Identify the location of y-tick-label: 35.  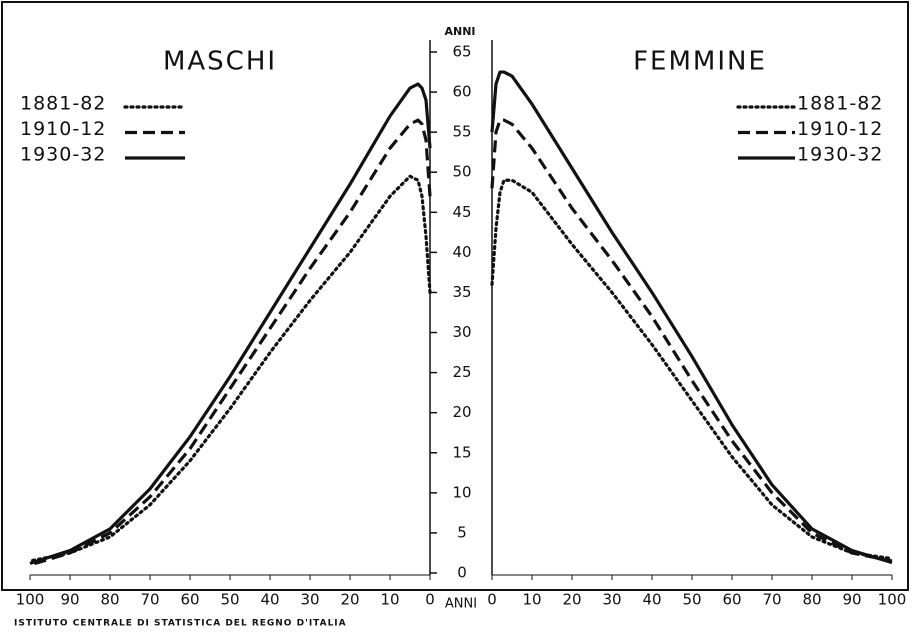
(461, 292).